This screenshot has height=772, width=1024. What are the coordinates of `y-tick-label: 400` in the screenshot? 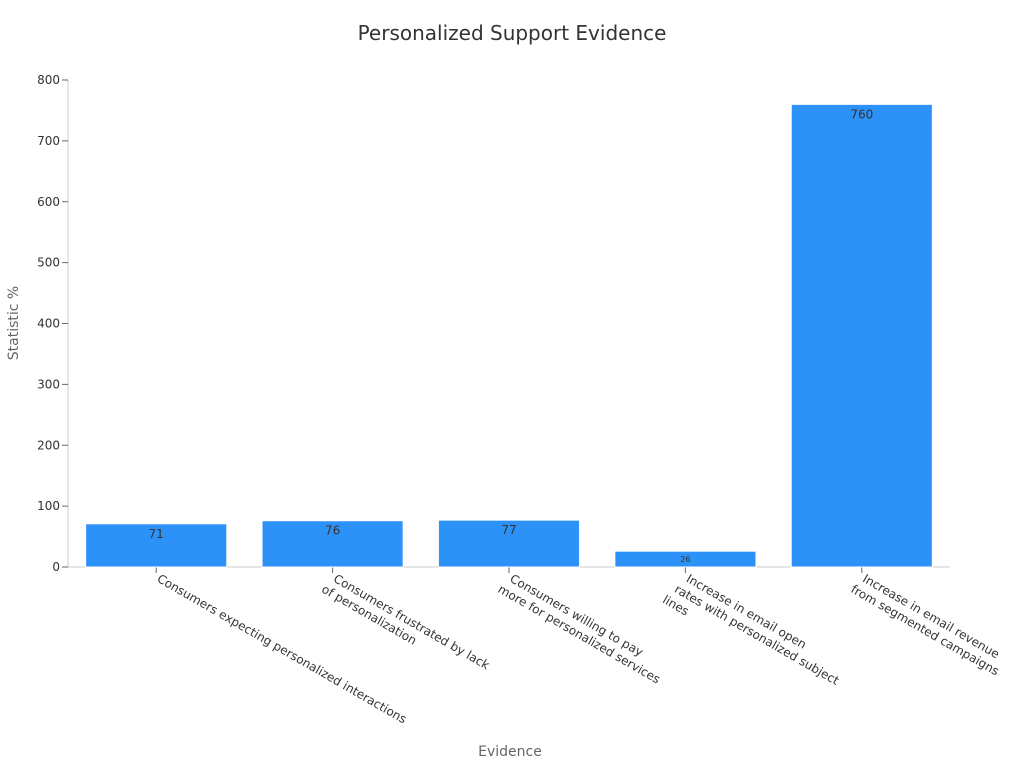 It's located at (48, 324).